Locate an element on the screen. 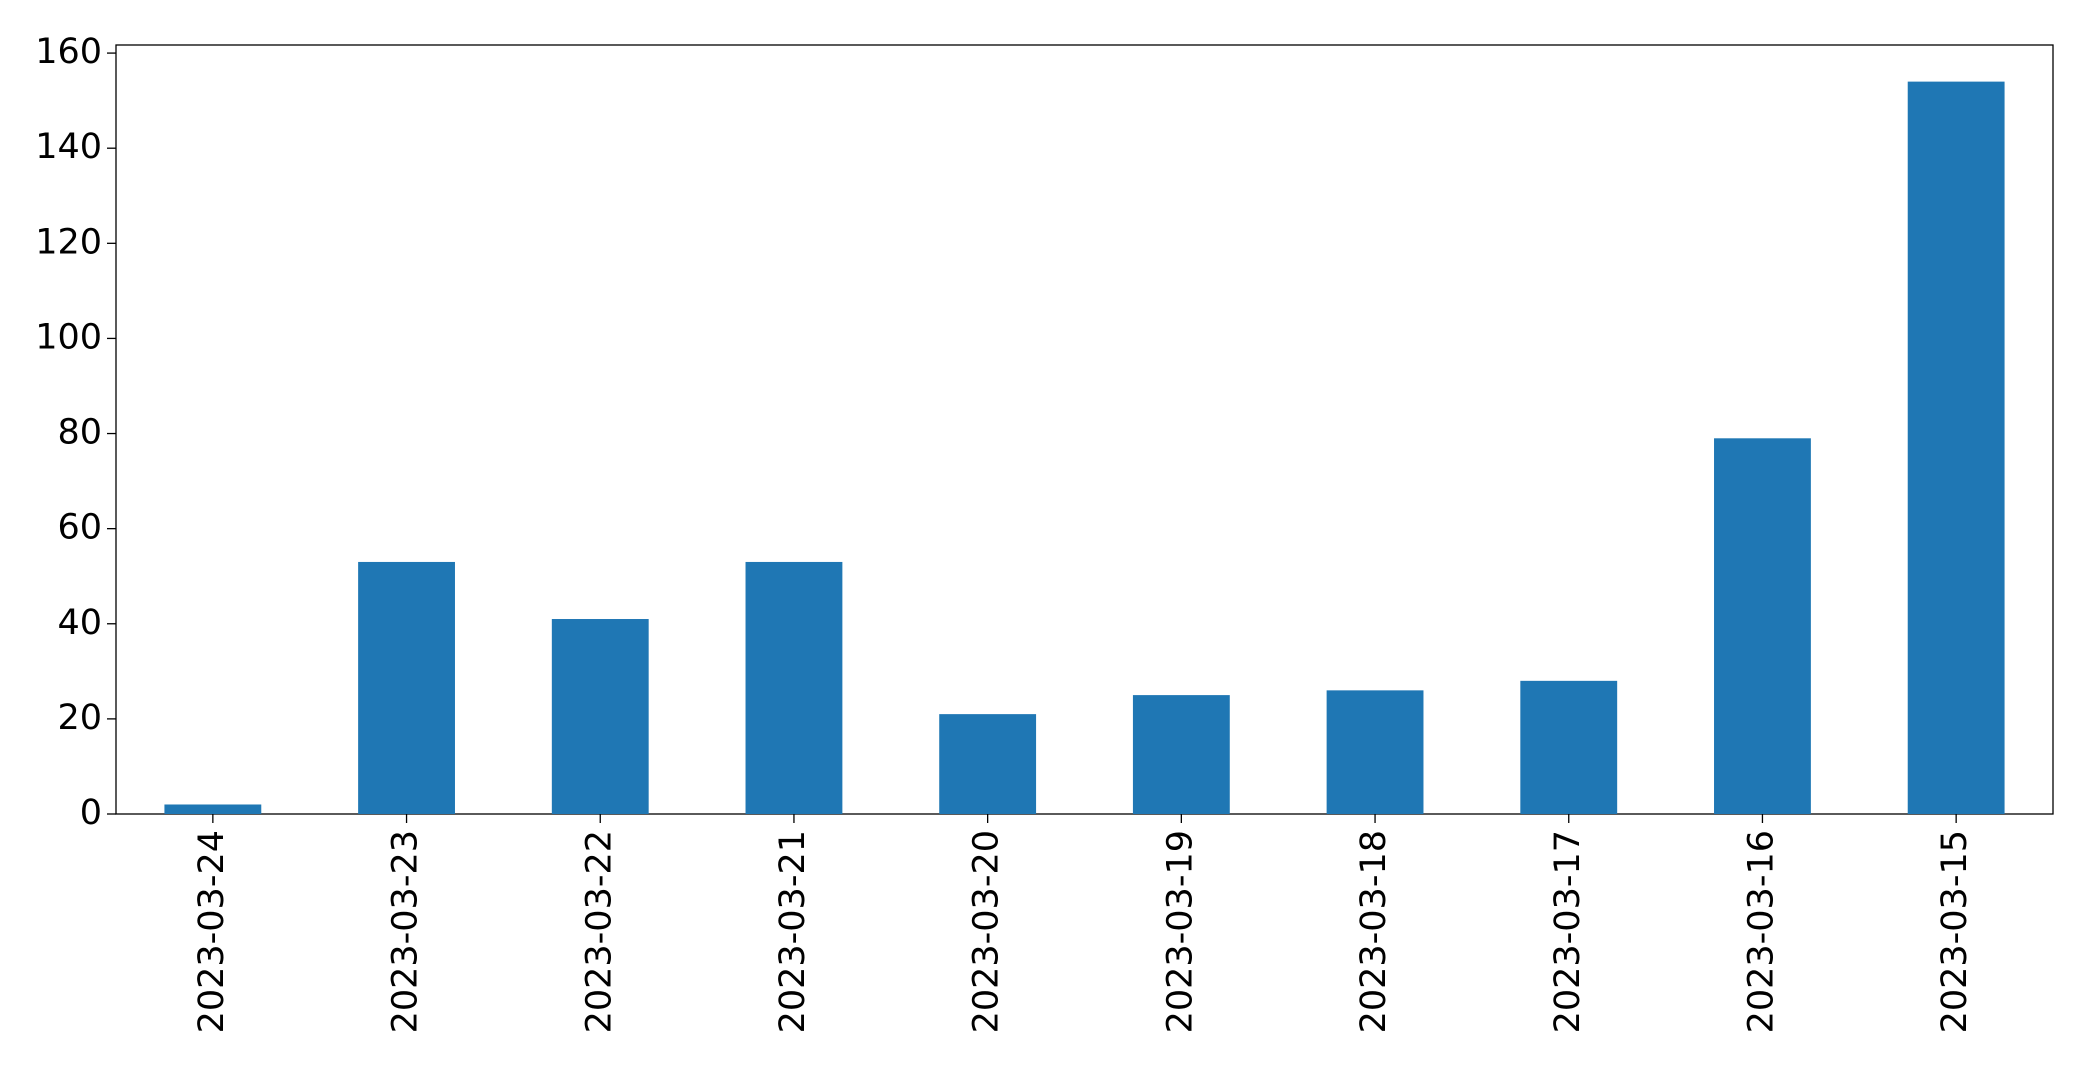 This screenshot has width=2093, height=1067. y-tick-label: 120 is located at coordinates (68, 242).